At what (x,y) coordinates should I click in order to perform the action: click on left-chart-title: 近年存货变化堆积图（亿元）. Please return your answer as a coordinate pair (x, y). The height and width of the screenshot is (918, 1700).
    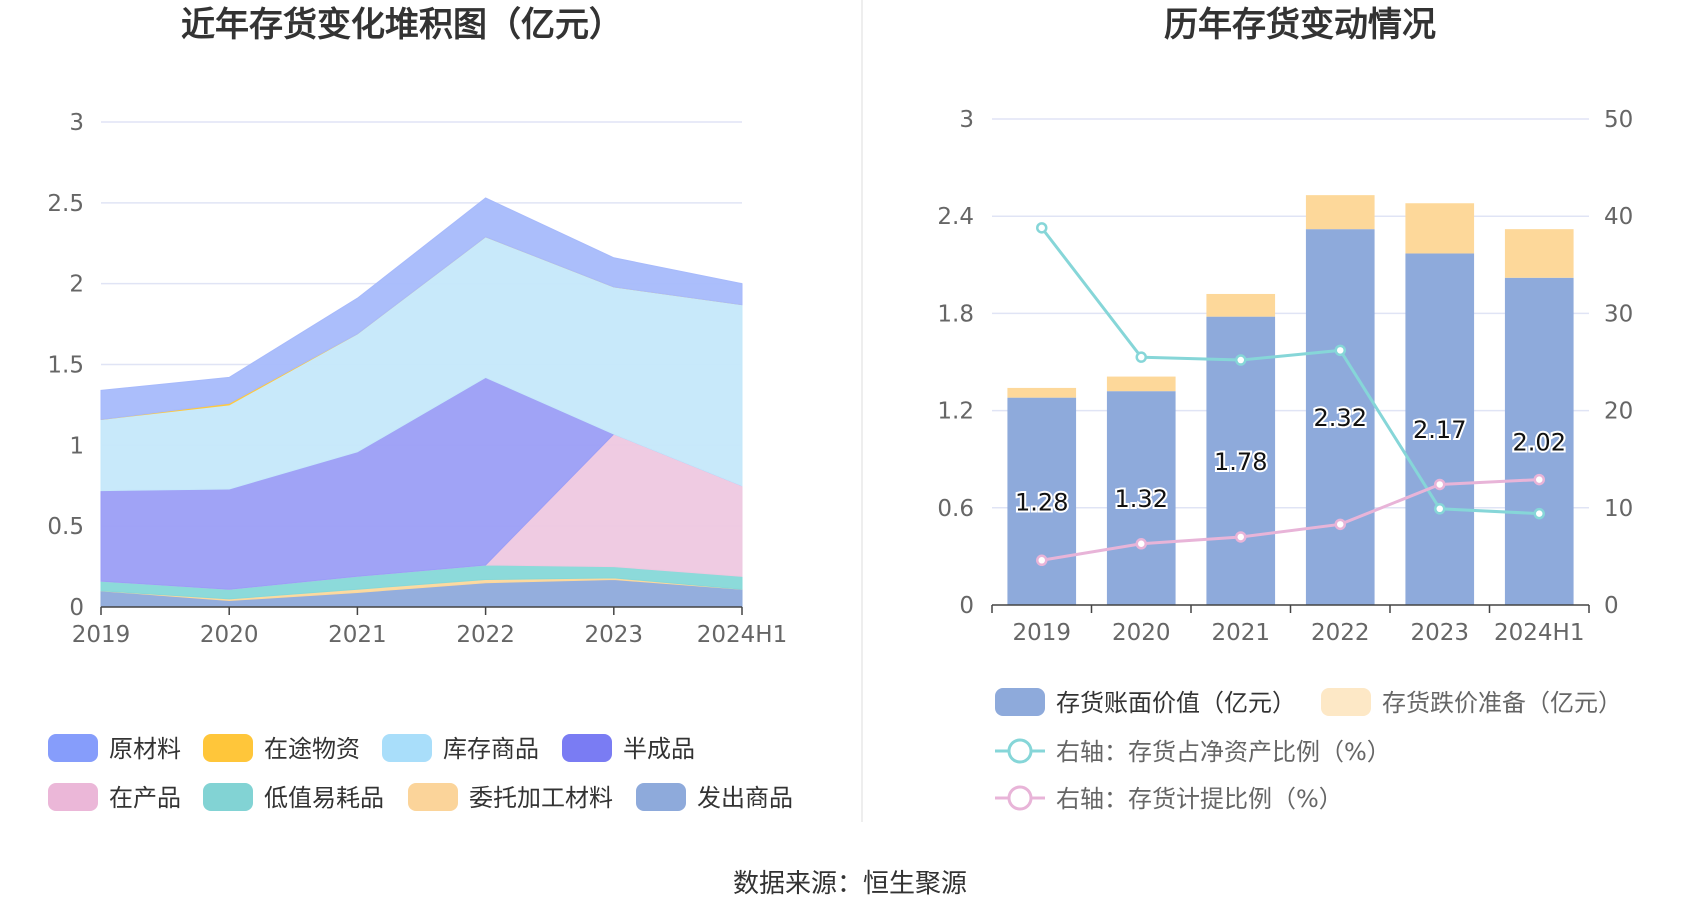
    Looking at the image, I should click on (402, 25).